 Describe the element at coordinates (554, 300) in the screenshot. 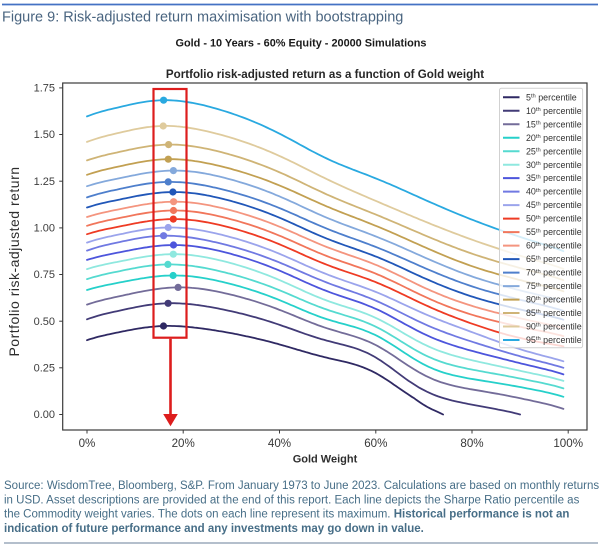

I see `svg-text: 80th percentile` at that location.